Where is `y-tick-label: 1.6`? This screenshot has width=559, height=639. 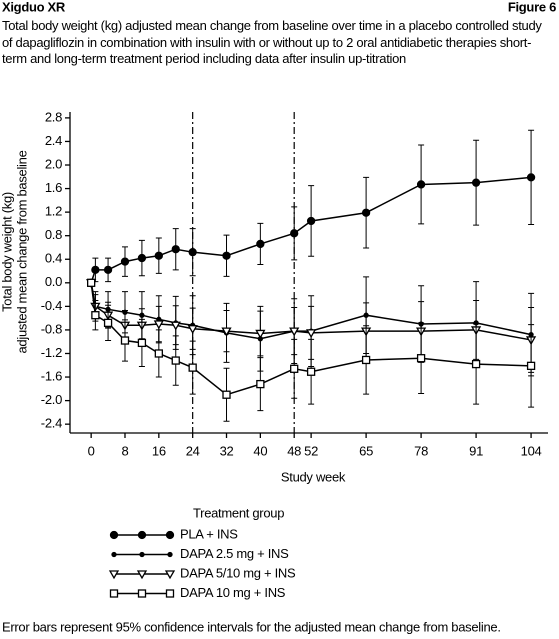 y-tick-label: 1.6 is located at coordinates (53, 187).